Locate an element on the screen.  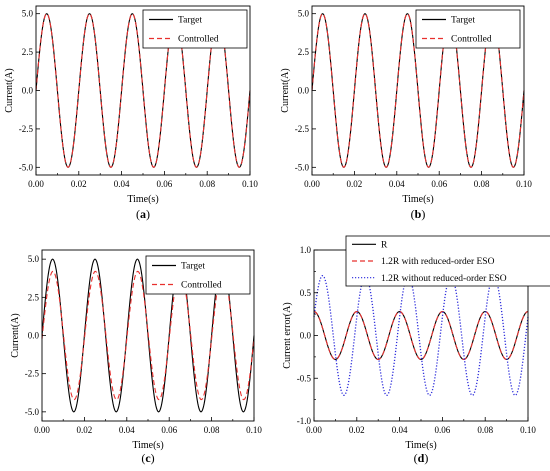
panel-caption: (c) is located at coordinates (147, 458).